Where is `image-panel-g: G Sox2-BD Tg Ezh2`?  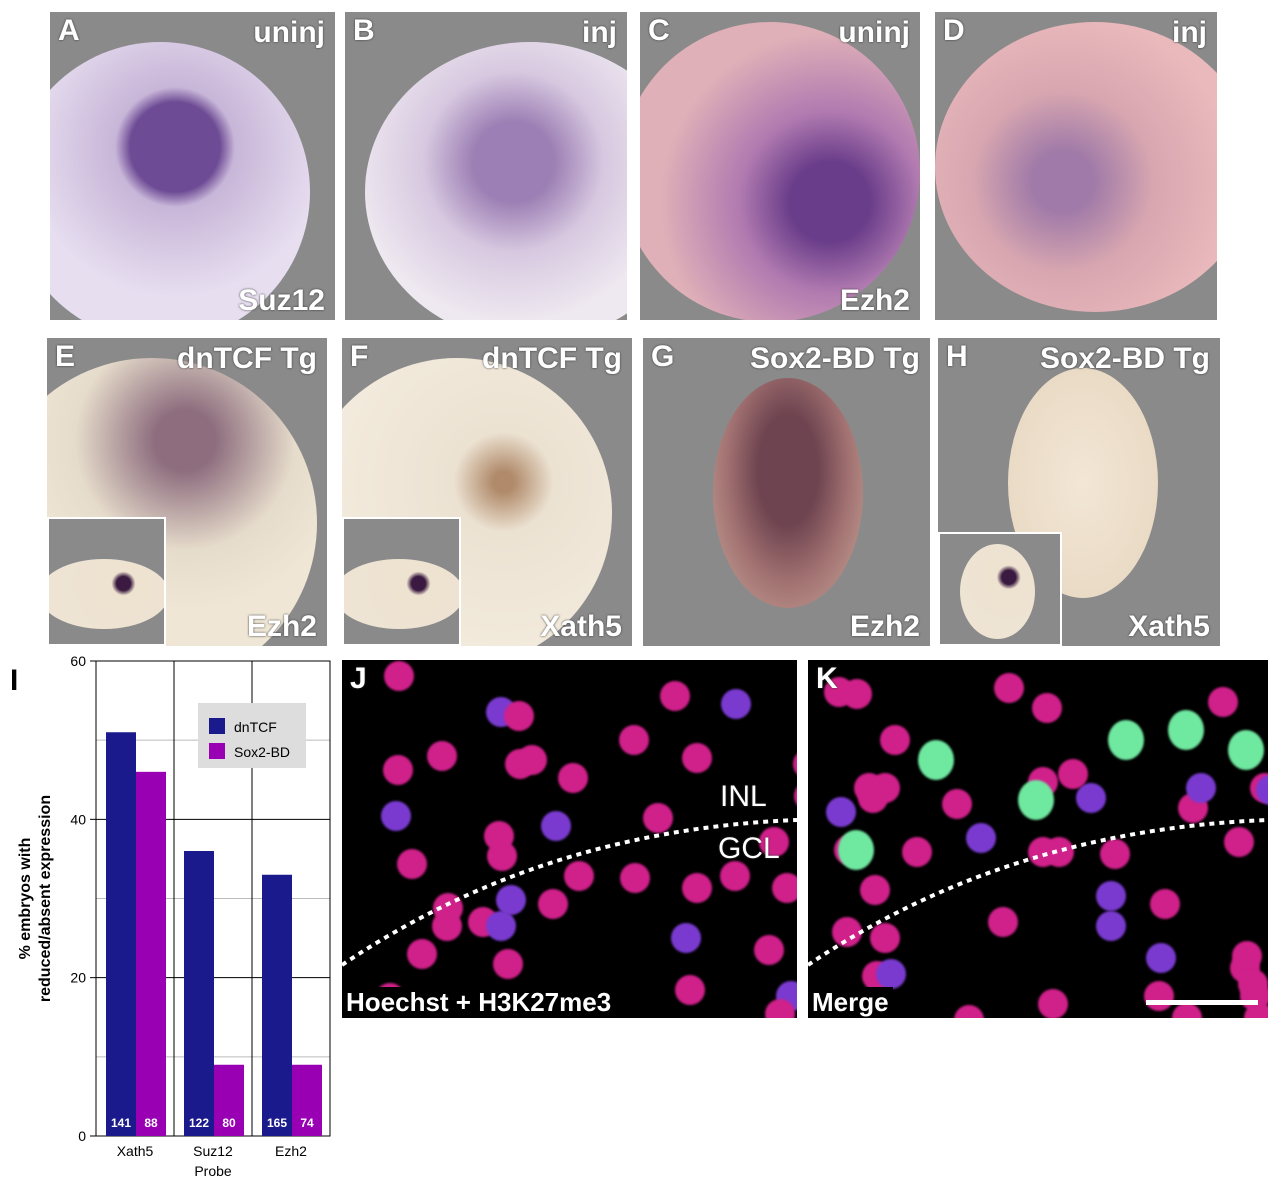 image-panel-g: G Sox2-BD Tg Ezh2 is located at coordinates (786, 492).